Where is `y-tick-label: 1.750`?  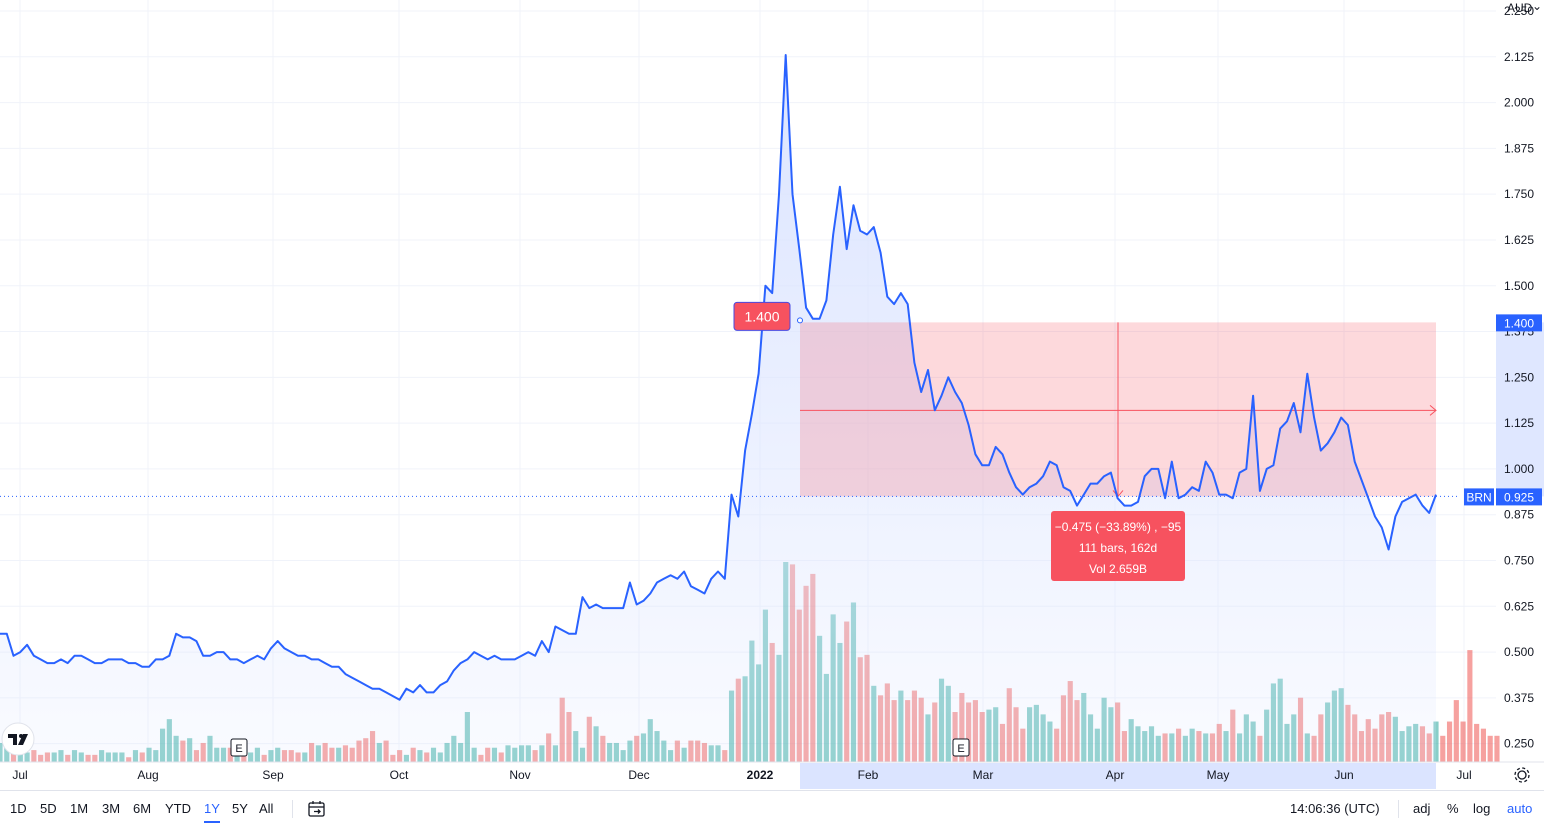 y-tick-label: 1.750 is located at coordinates (1519, 194).